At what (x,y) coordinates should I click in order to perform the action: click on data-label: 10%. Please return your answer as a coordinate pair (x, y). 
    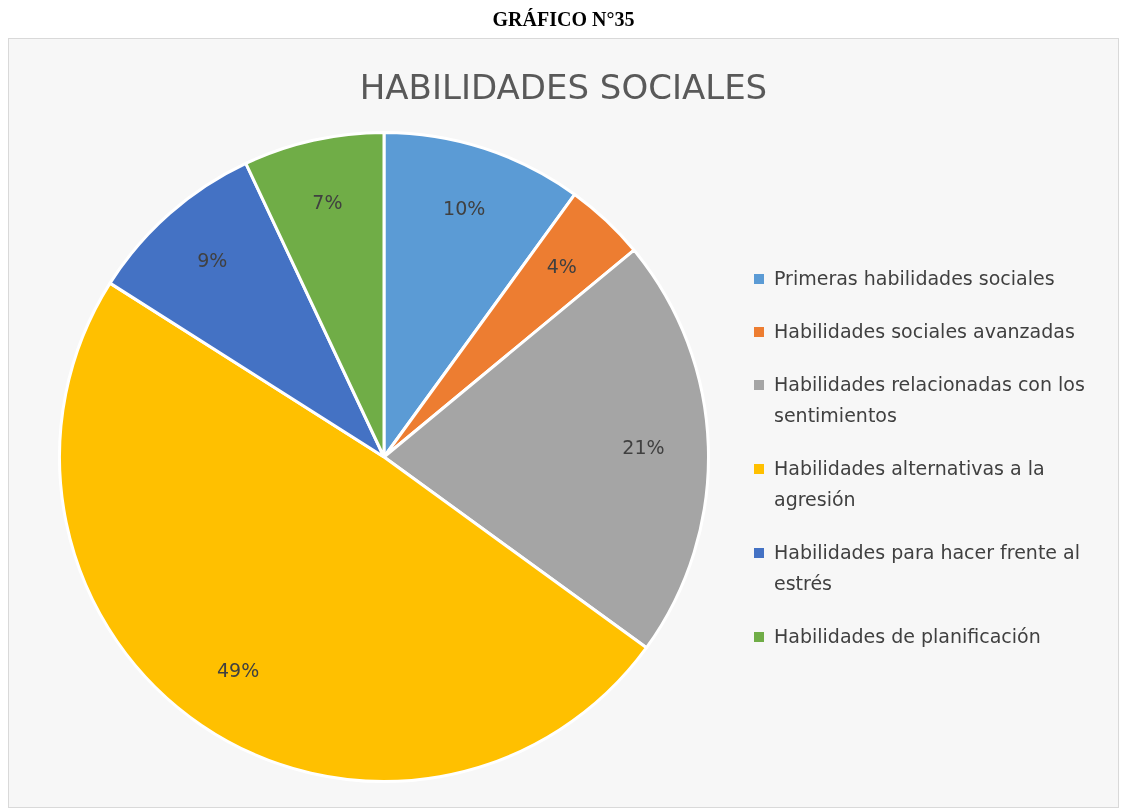
    Looking at the image, I should click on (464, 208).